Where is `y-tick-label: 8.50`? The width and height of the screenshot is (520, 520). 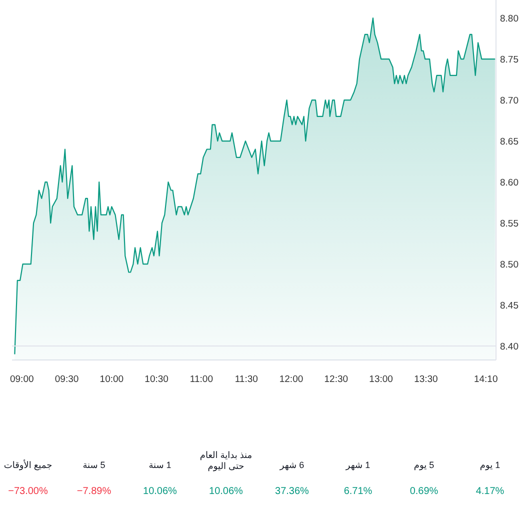 y-tick-label: 8.50 is located at coordinates (509, 265).